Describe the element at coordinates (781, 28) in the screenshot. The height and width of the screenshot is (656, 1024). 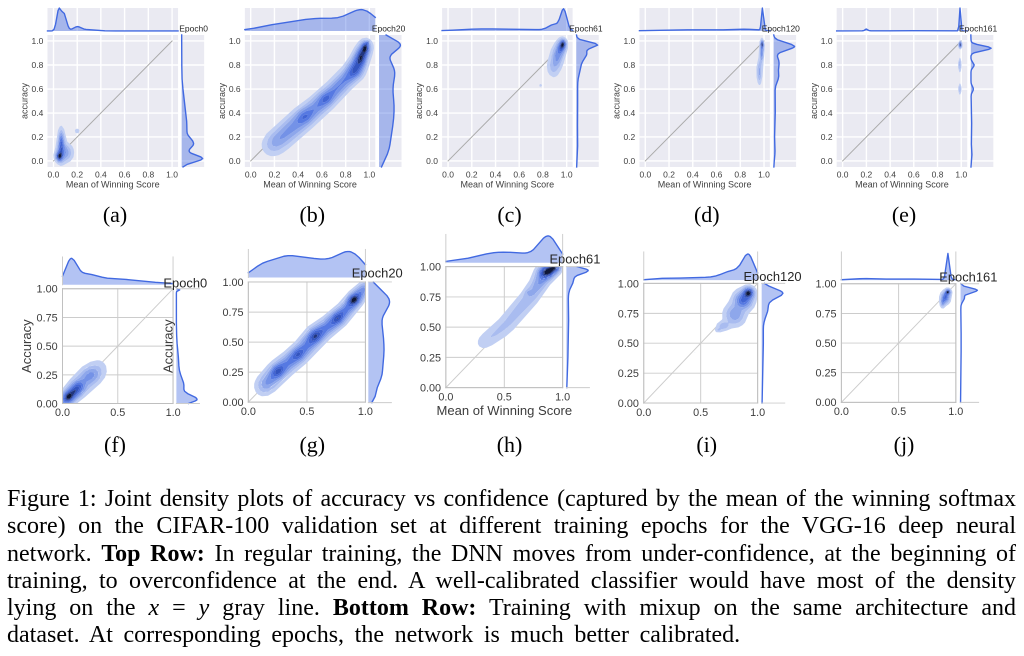
I see `svg-text: Epoch120` at that location.